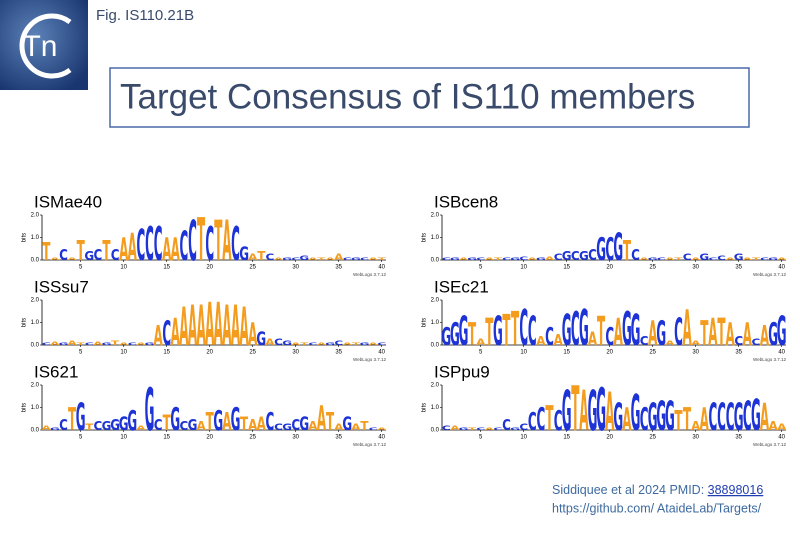 The height and width of the screenshot is (550, 800). Describe the element at coordinates (145, 15) in the screenshot. I see `fig-label: Fig. IS110.21B` at that location.